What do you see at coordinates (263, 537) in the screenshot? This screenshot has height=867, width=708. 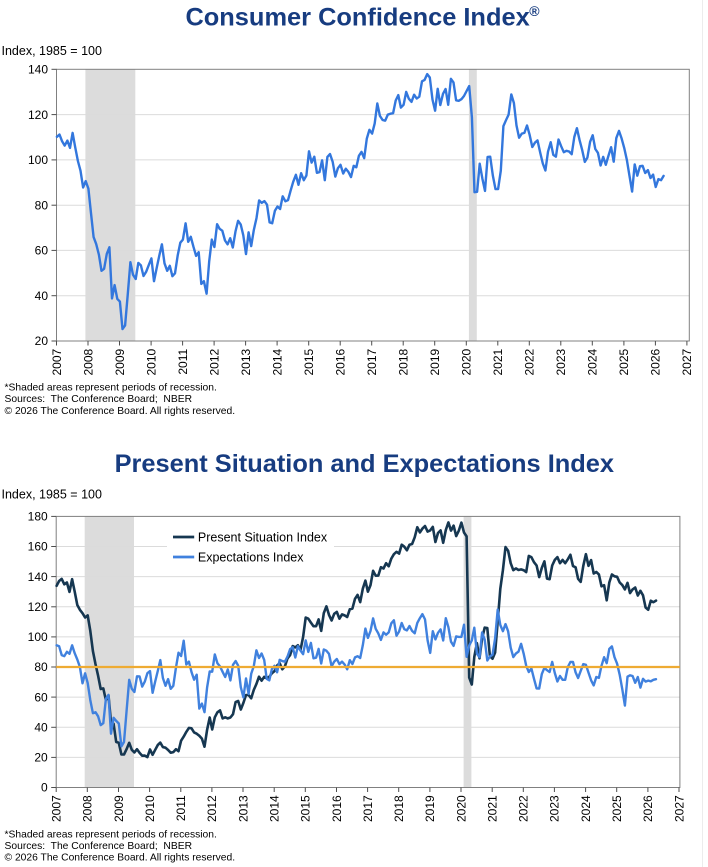 I see `svg-text: Present Situation Index` at bounding box center [263, 537].